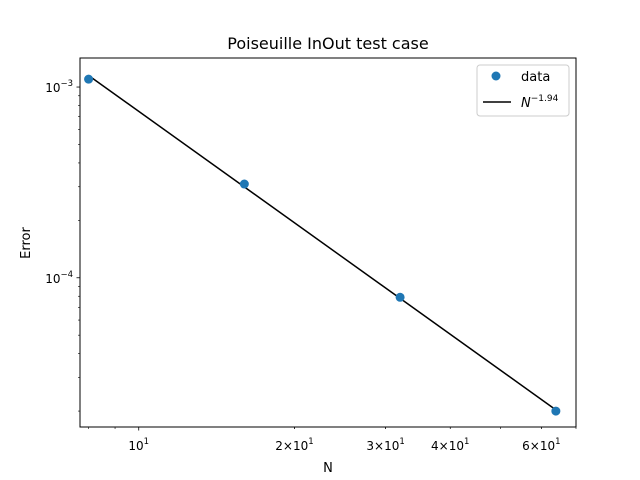 Image resolution: width=640 pixels, height=480 pixels. I want to click on x-tick-label: 2×101, so click(294, 445).